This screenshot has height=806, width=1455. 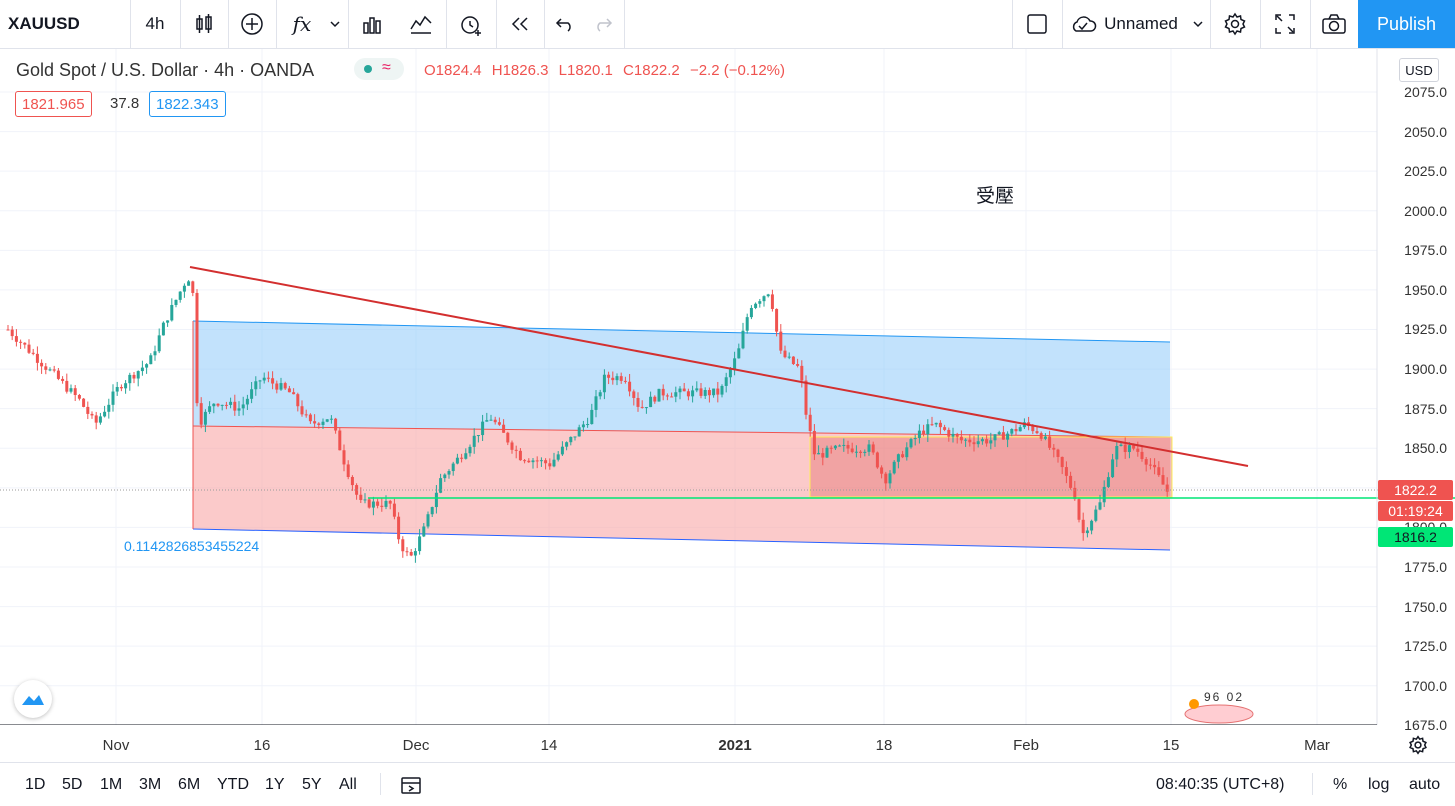 I want to click on undo-icon, so click(x=563, y=25).